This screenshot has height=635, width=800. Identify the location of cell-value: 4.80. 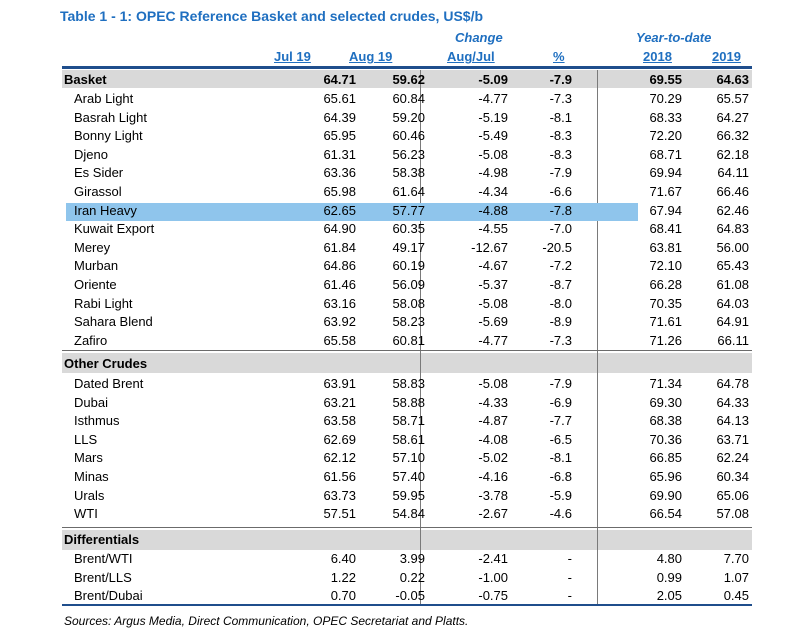
(669, 558).